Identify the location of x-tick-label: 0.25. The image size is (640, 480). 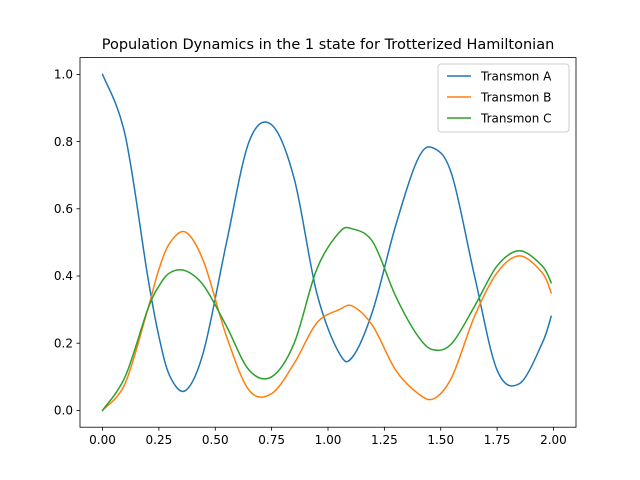
(159, 440).